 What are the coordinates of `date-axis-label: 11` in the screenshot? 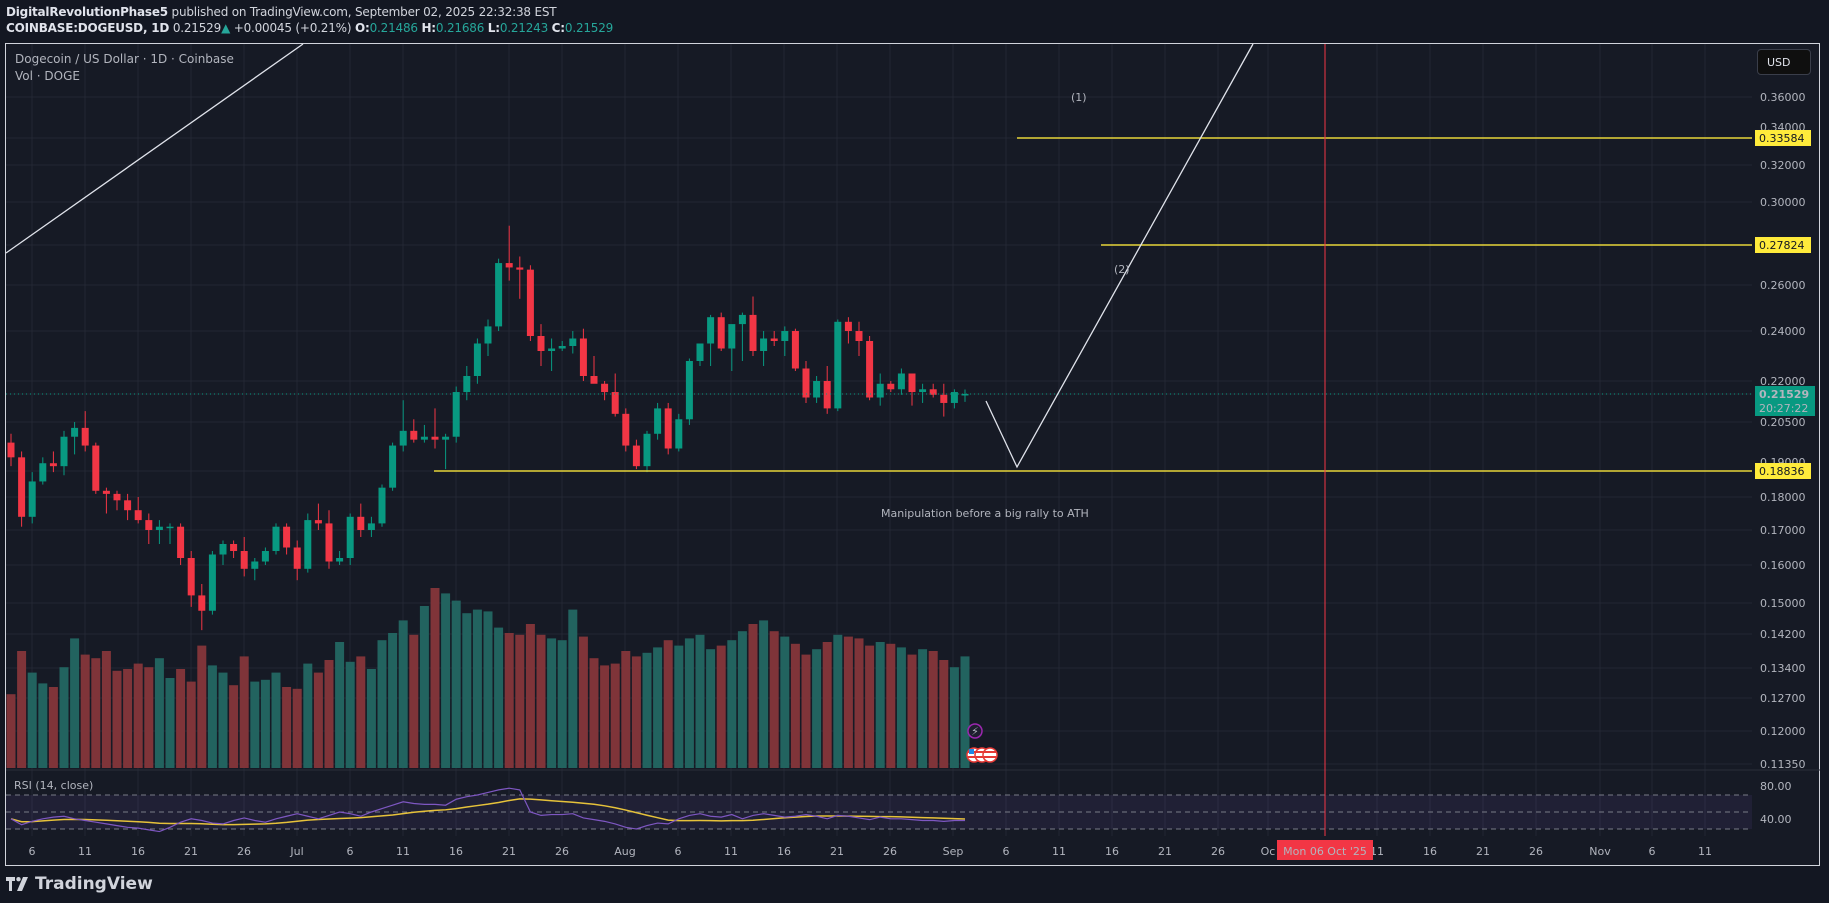 It's located at (1059, 851).